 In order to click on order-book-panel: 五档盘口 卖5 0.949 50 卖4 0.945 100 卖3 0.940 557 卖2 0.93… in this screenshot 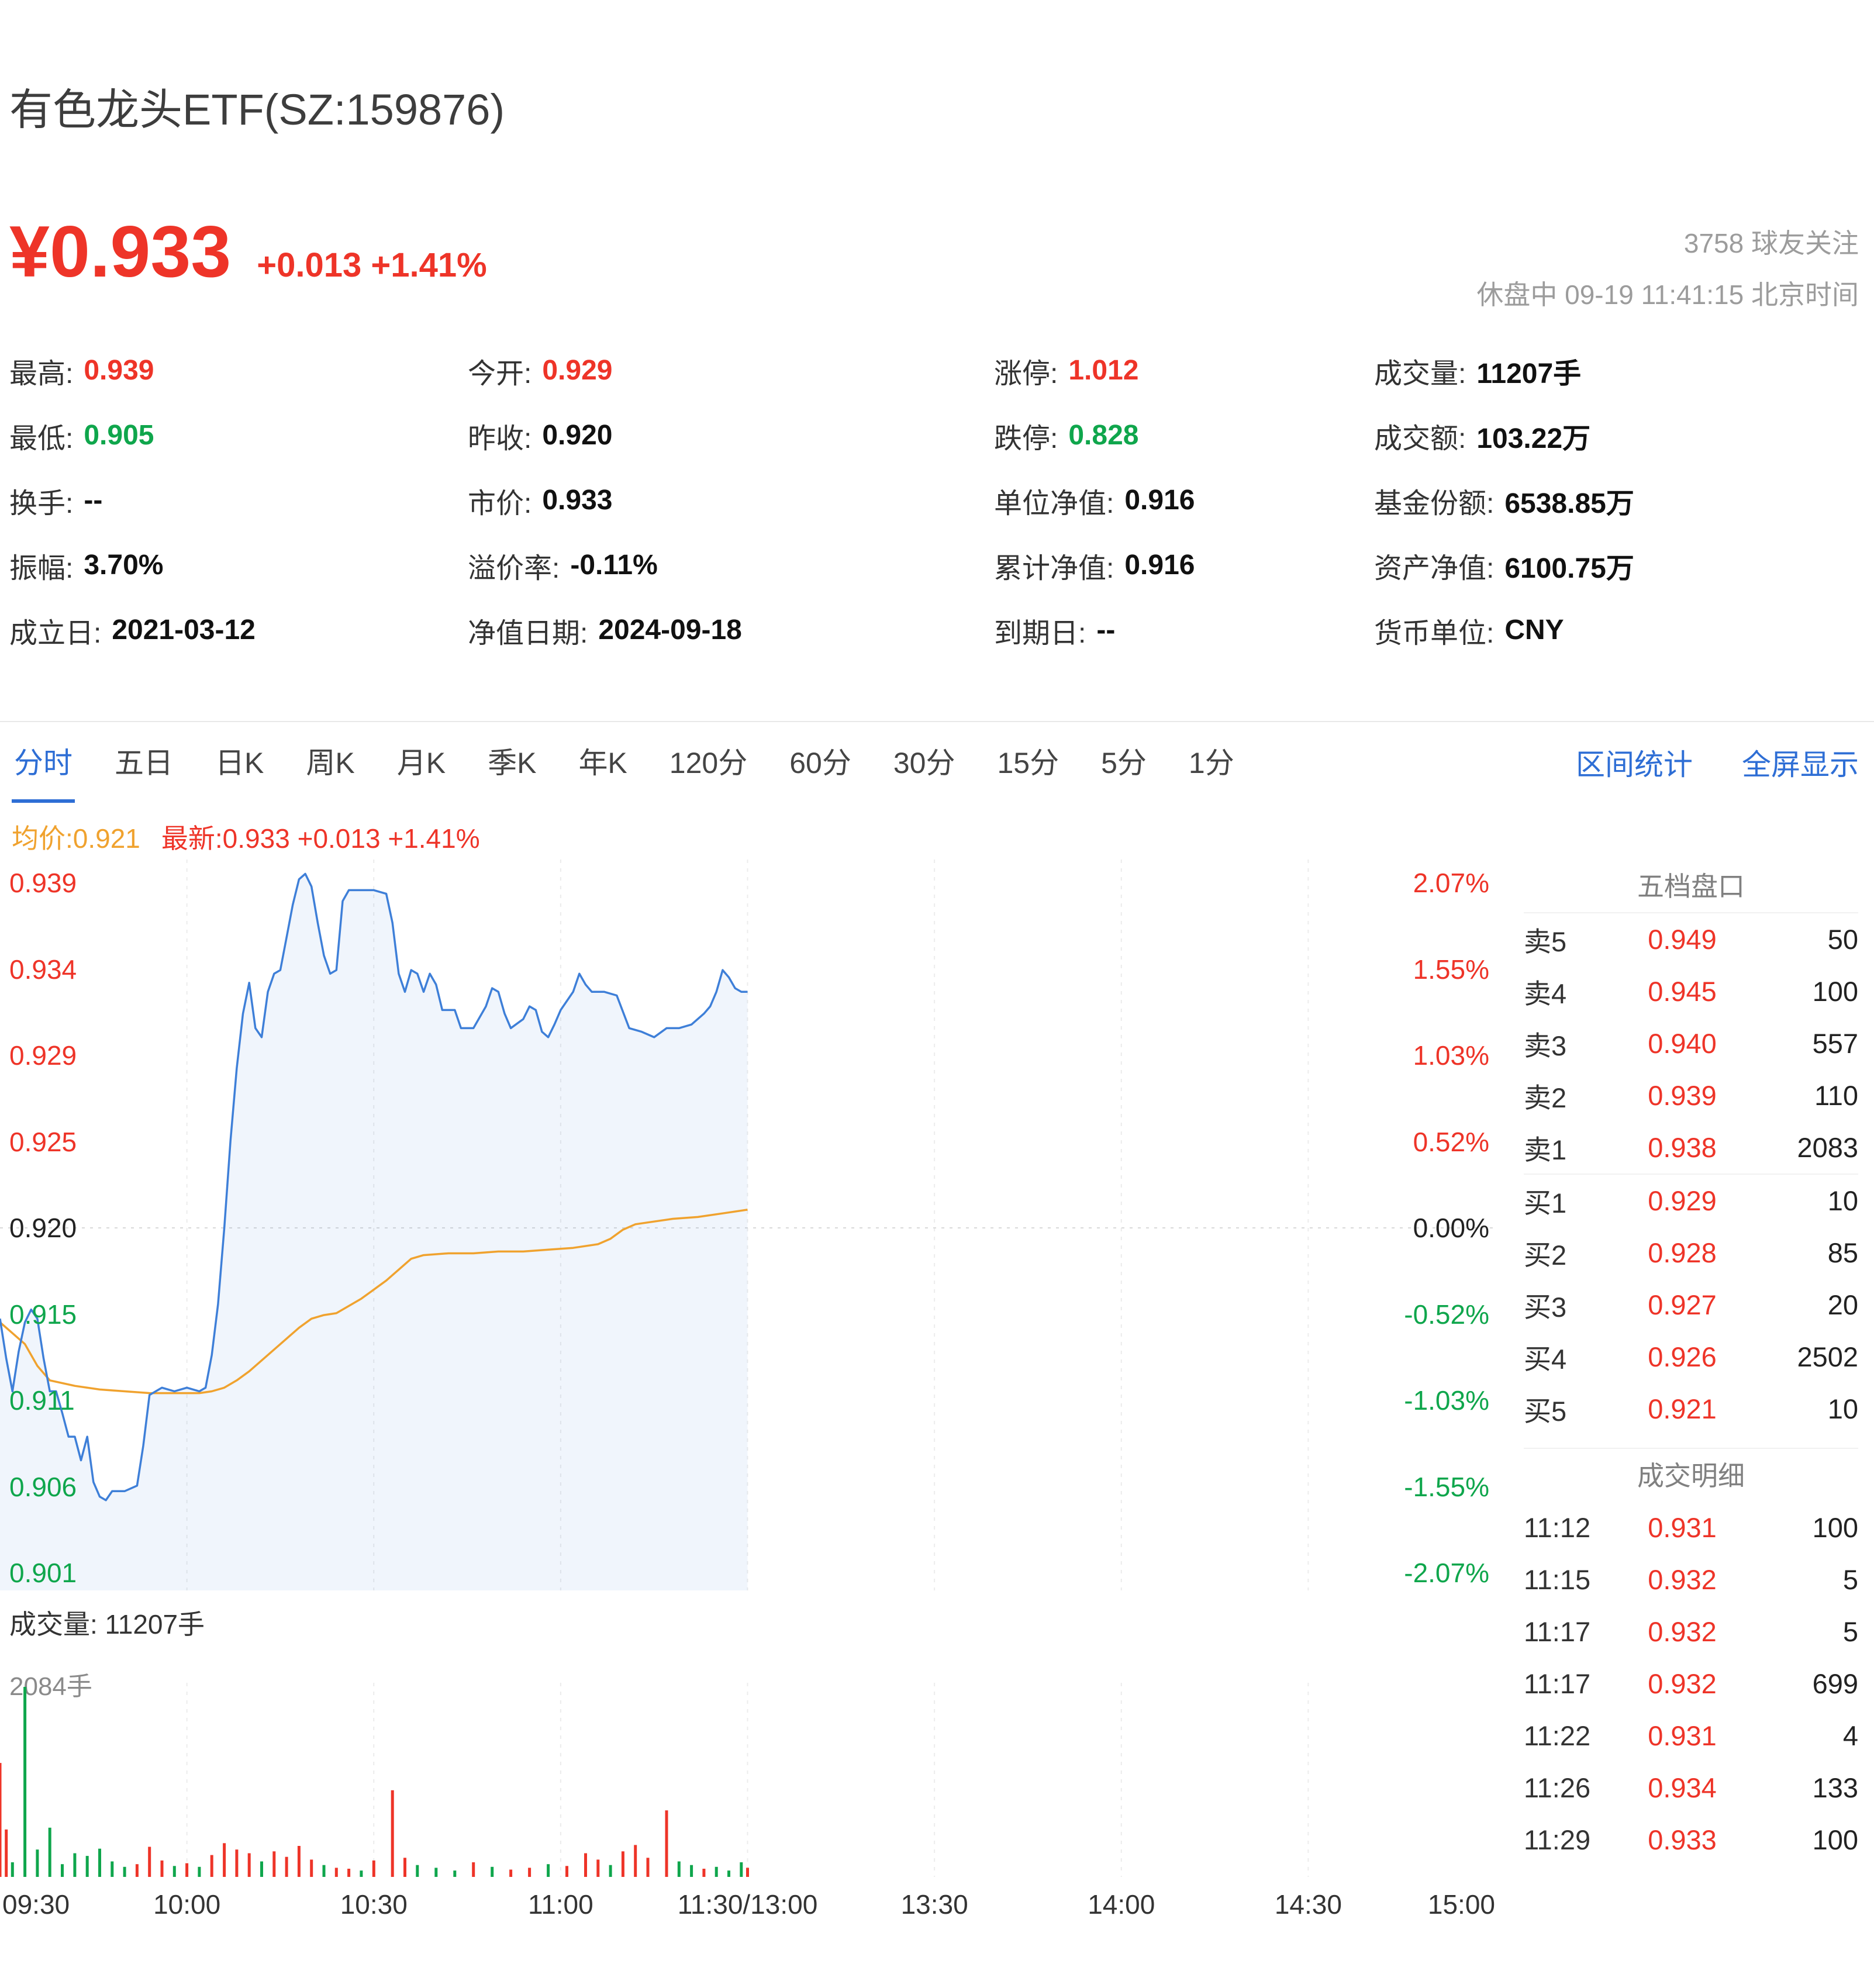, I will do `click(1691, 1363)`.